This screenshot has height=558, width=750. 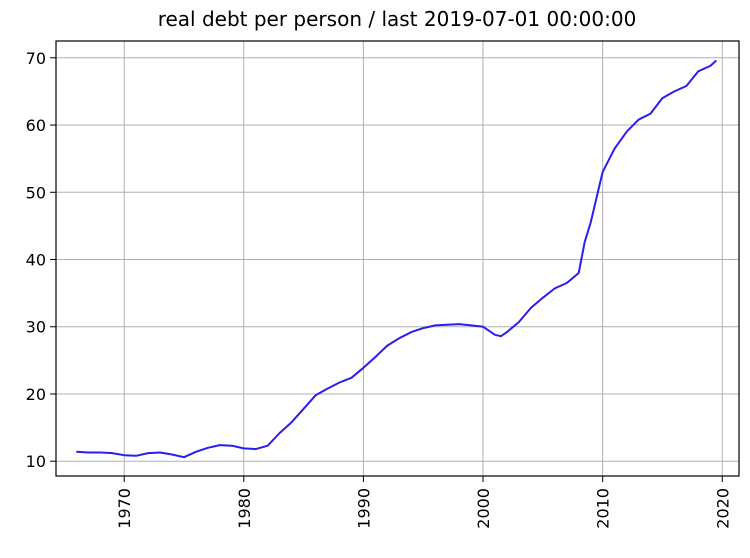 What do you see at coordinates (36, 125) in the screenshot?
I see `y-tick-label: 60` at bounding box center [36, 125].